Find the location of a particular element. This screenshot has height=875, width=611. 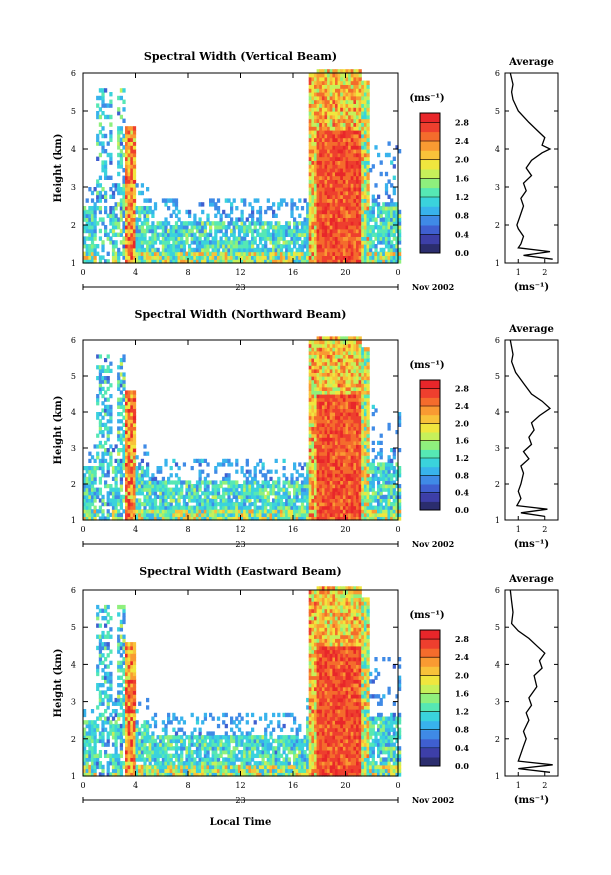

average-y-tick-label: 6 is located at coordinates (497, 73).